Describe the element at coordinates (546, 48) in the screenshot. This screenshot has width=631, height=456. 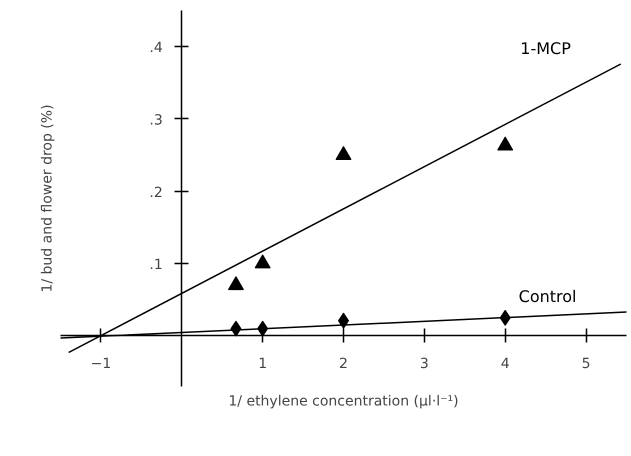
I see `series-label: 1-MCP` at that location.